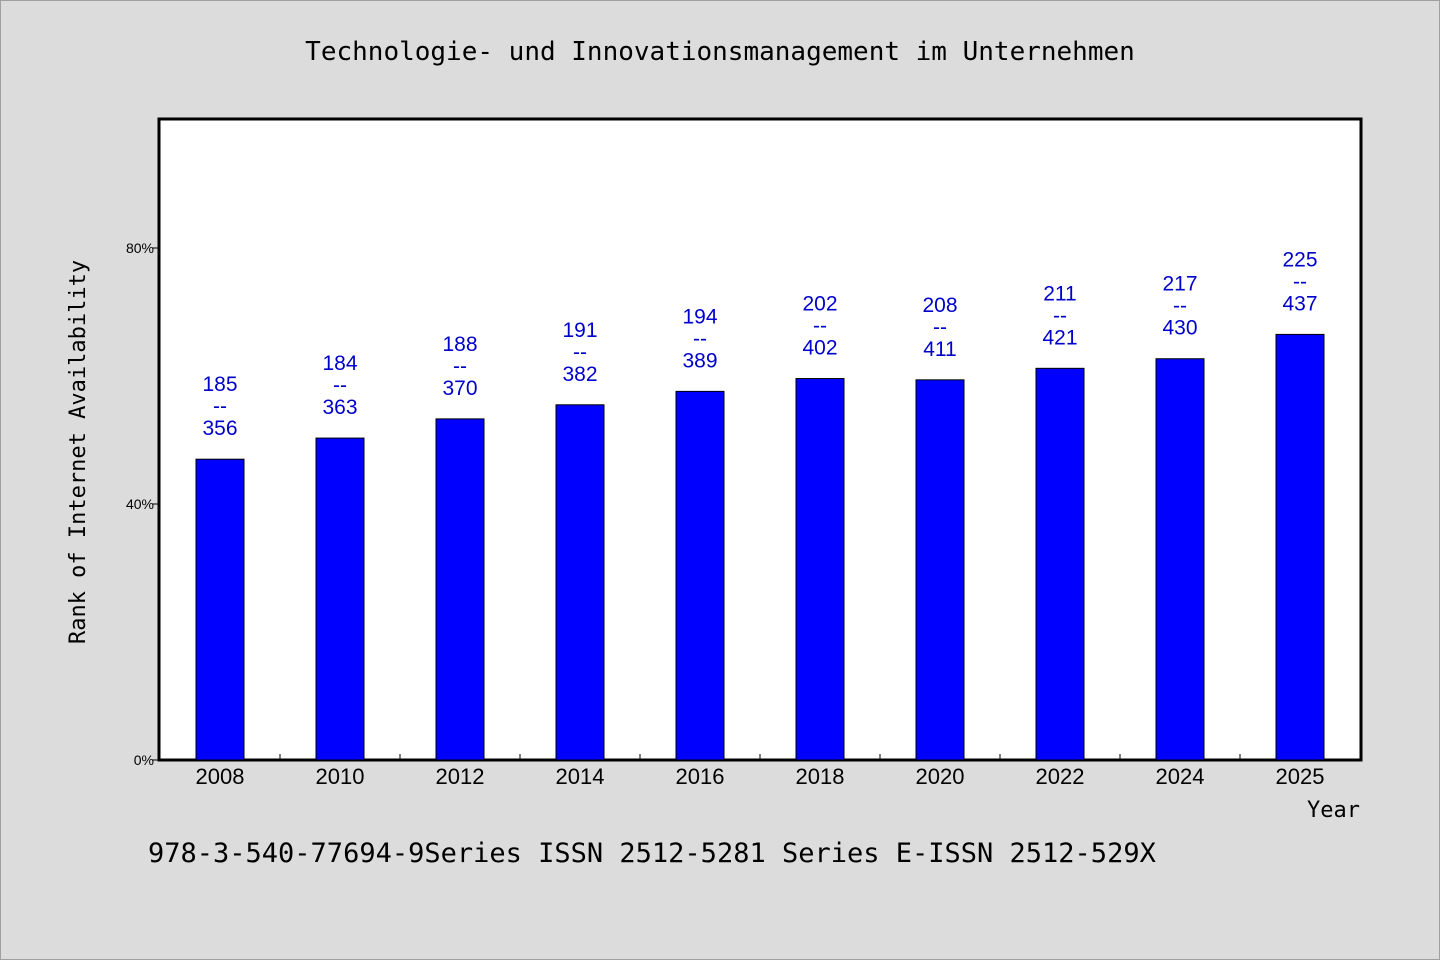 This screenshot has width=1440, height=960. What do you see at coordinates (220, 776) in the screenshot?
I see `x-tick-label: 2008` at bounding box center [220, 776].